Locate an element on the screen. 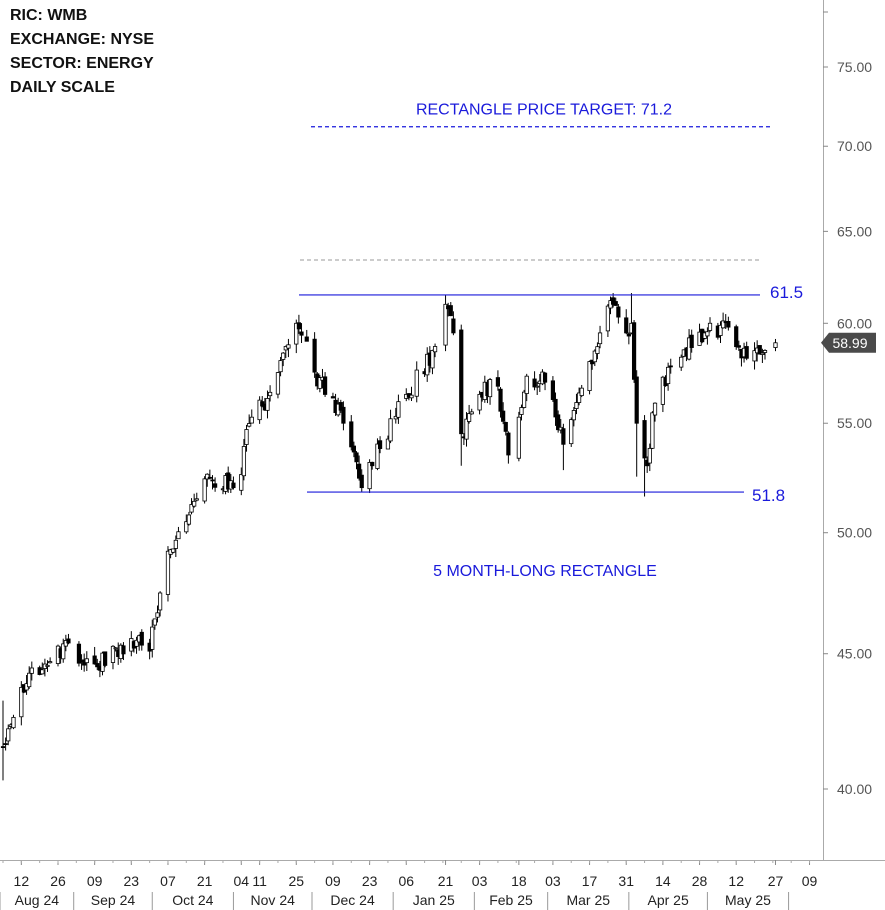  last-price-badge is located at coordinates (848, 342).